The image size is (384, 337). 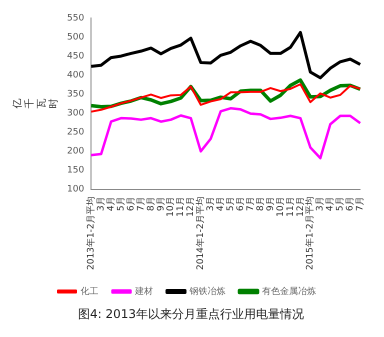 What do you see at coordinates (75, 133) in the screenshot?
I see `y-tick-label: 250` at bounding box center [75, 133].